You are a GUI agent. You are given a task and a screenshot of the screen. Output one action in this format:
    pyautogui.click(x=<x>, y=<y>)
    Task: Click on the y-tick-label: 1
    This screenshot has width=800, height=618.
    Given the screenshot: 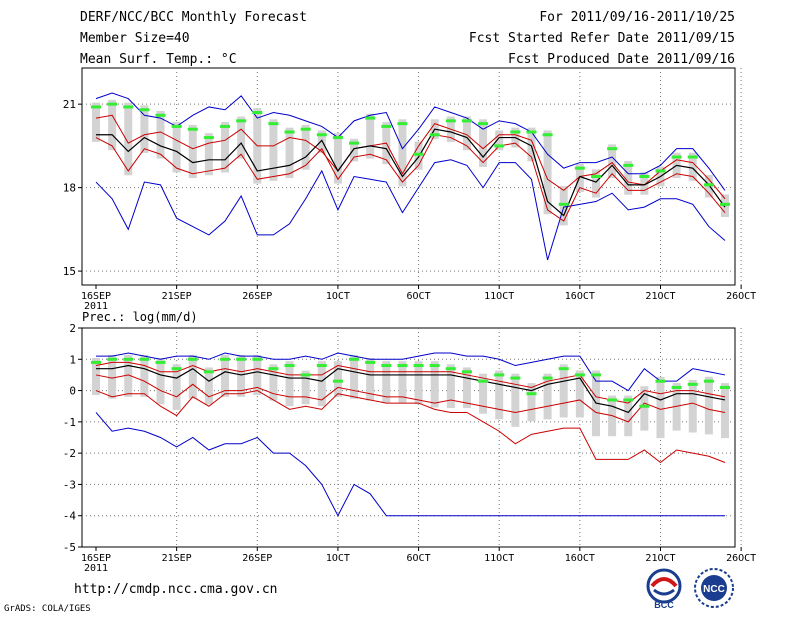 What is the action you would take?
    pyautogui.click(x=72, y=359)
    